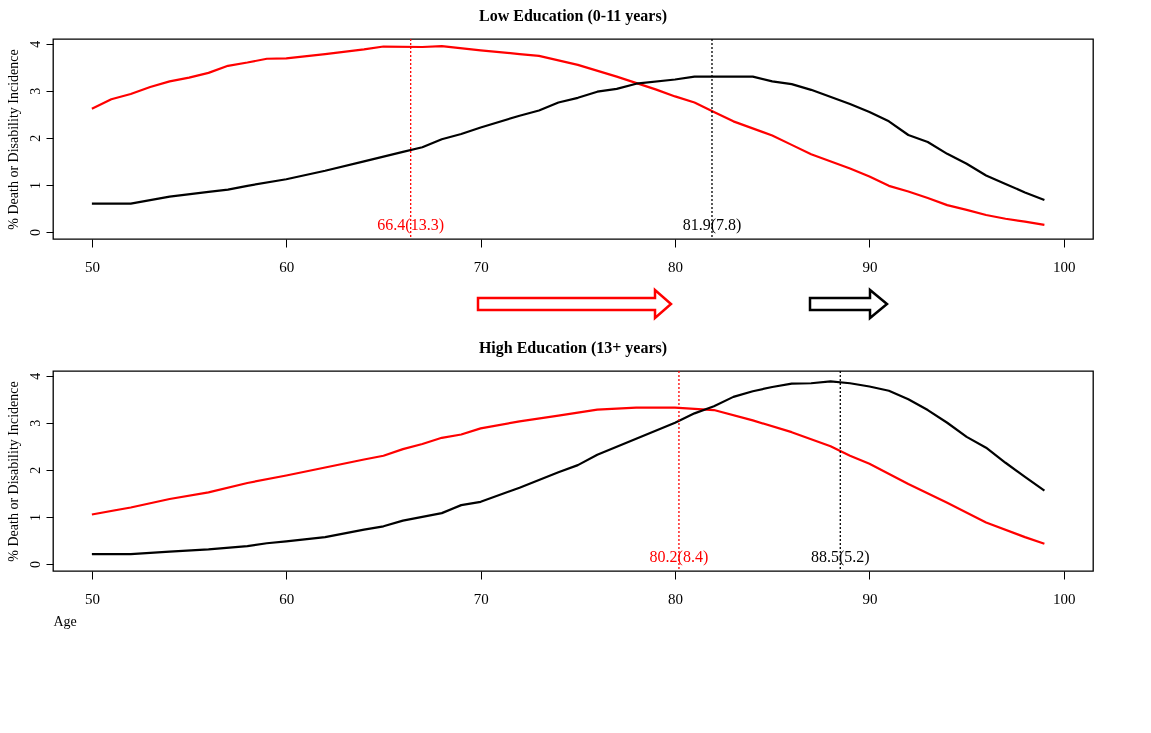 This screenshot has height=733, width=1151. Describe the element at coordinates (840, 557) in the screenshot. I see `ref-line-label: 88.5(5.2)` at that location.